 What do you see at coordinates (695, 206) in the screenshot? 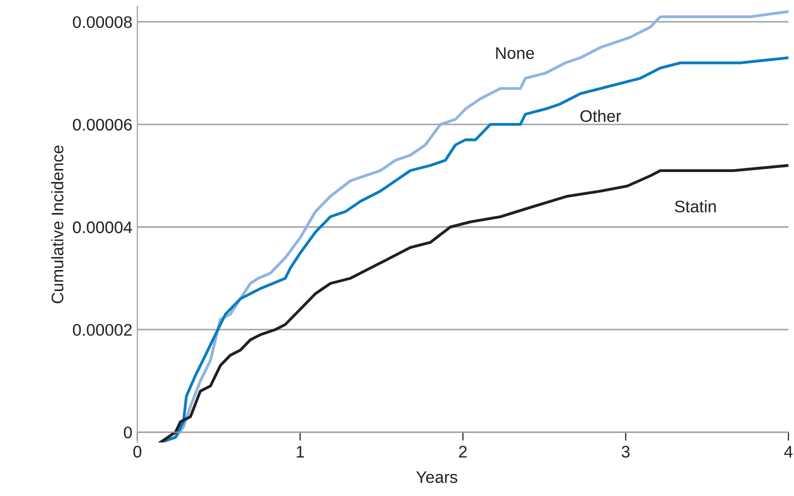
I see `series-label: Statin` at bounding box center [695, 206].